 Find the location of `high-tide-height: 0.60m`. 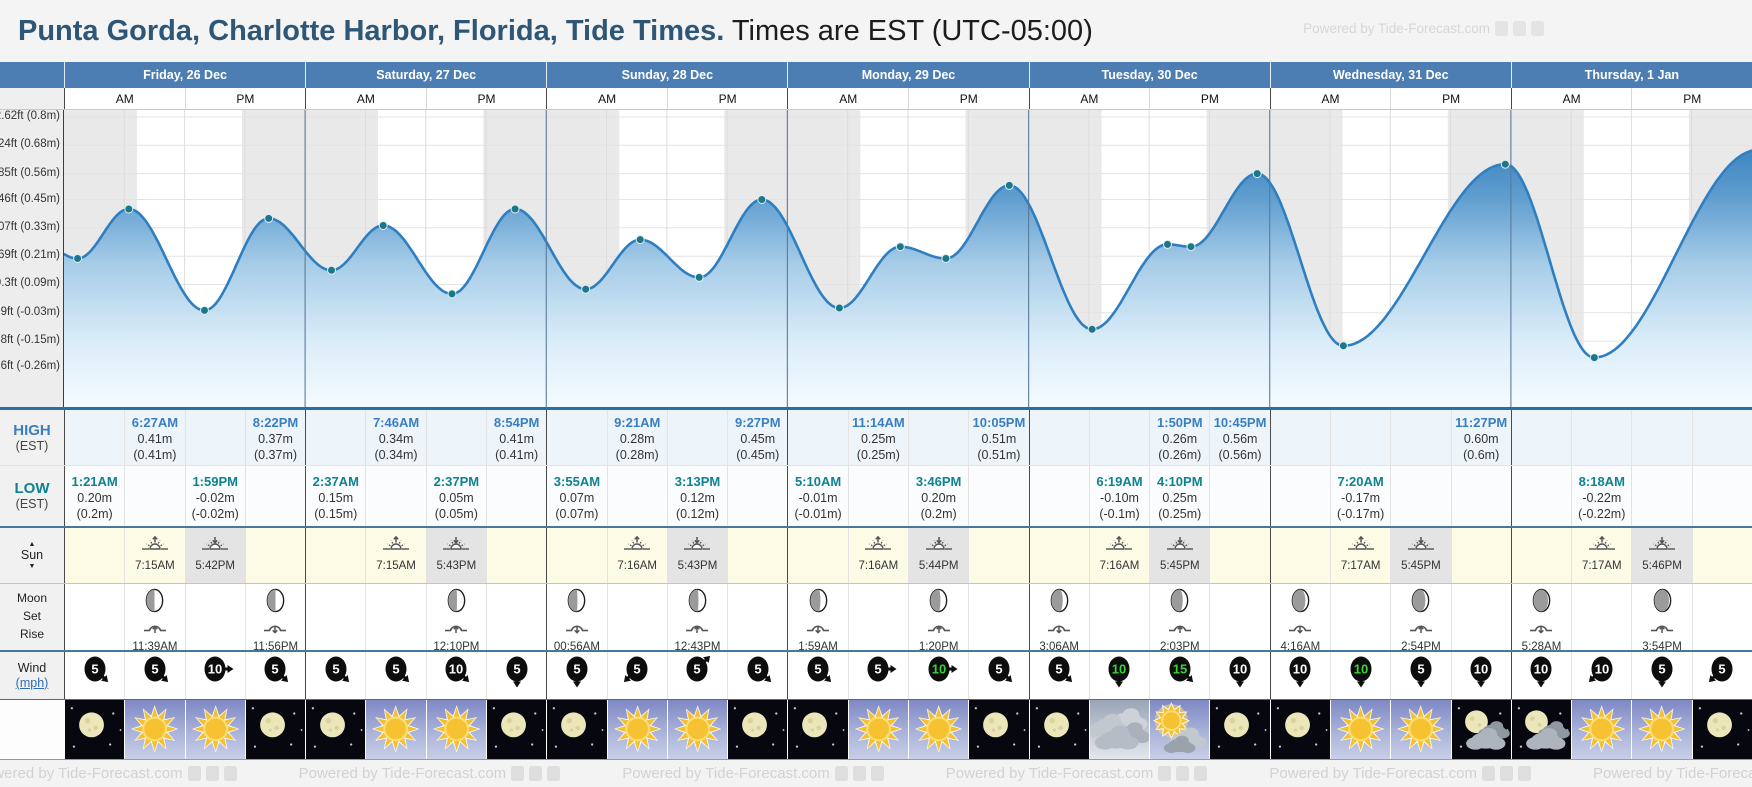

high-tide-height: 0.60m is located at coordinates (1481, 438).